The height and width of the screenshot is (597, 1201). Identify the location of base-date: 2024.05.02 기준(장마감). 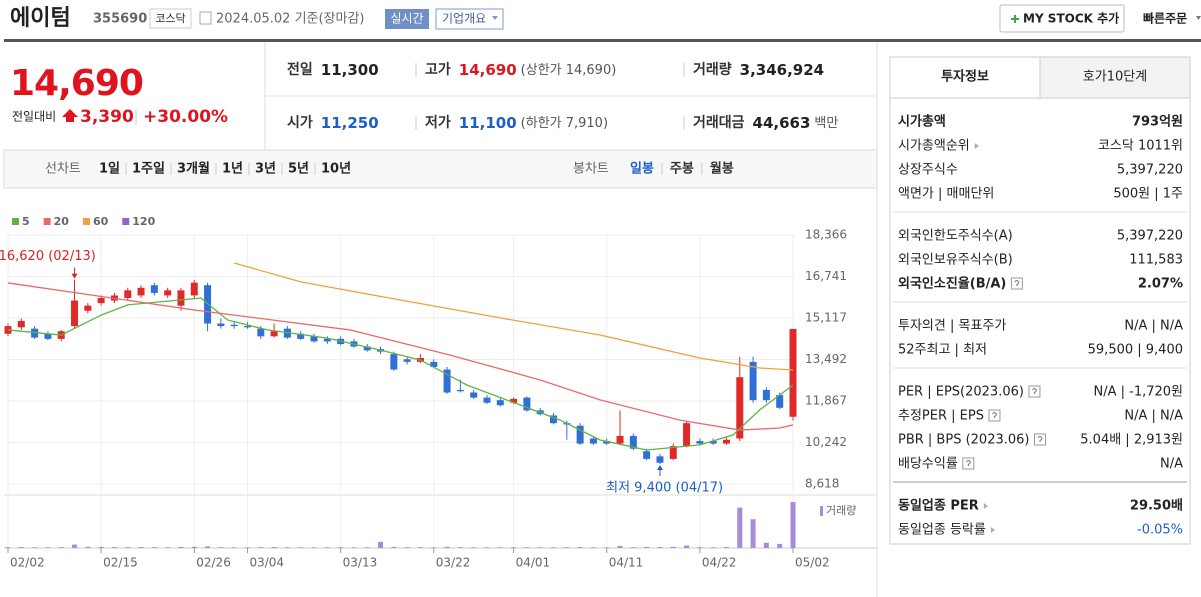
(290, 19).